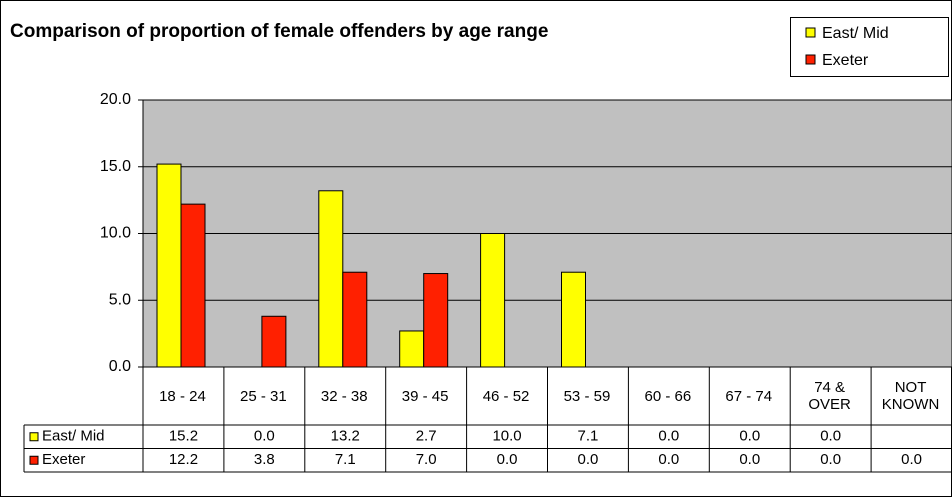  I want to click on x-tick-label: 60 - 66, so click(668, 396).